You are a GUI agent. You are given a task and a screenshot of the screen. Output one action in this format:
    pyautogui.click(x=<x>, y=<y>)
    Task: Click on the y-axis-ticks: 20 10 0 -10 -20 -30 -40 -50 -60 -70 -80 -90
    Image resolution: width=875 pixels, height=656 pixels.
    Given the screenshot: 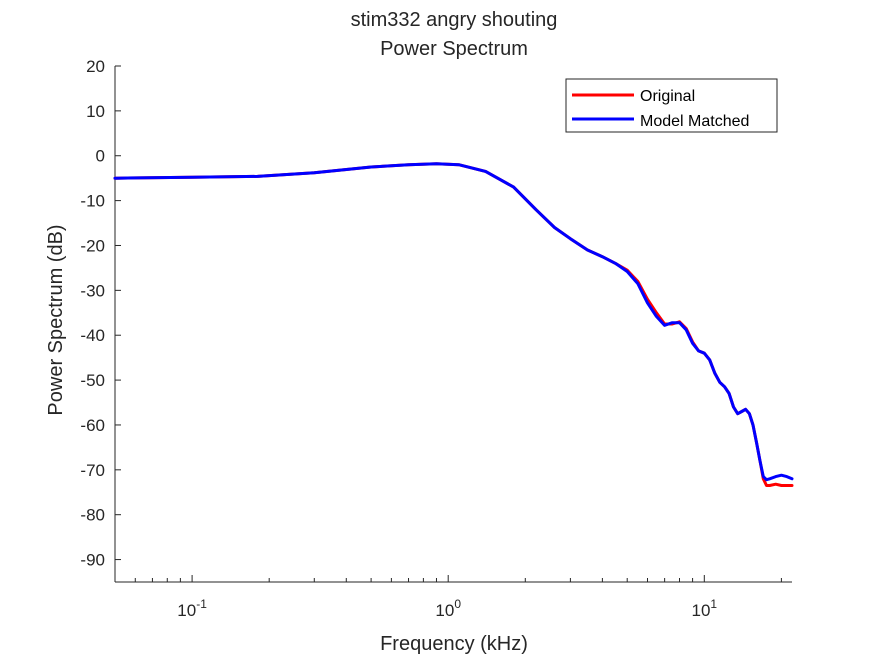 What is the action you would take?
    pyautogui.click(x=100, y=313)
    